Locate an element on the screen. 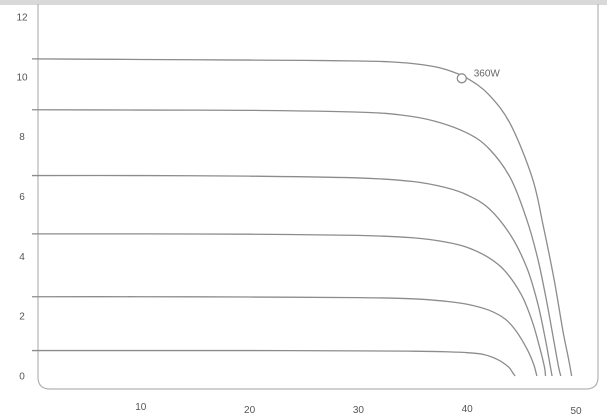  y-tick-label: 2 is located at coordinates (22, 317).